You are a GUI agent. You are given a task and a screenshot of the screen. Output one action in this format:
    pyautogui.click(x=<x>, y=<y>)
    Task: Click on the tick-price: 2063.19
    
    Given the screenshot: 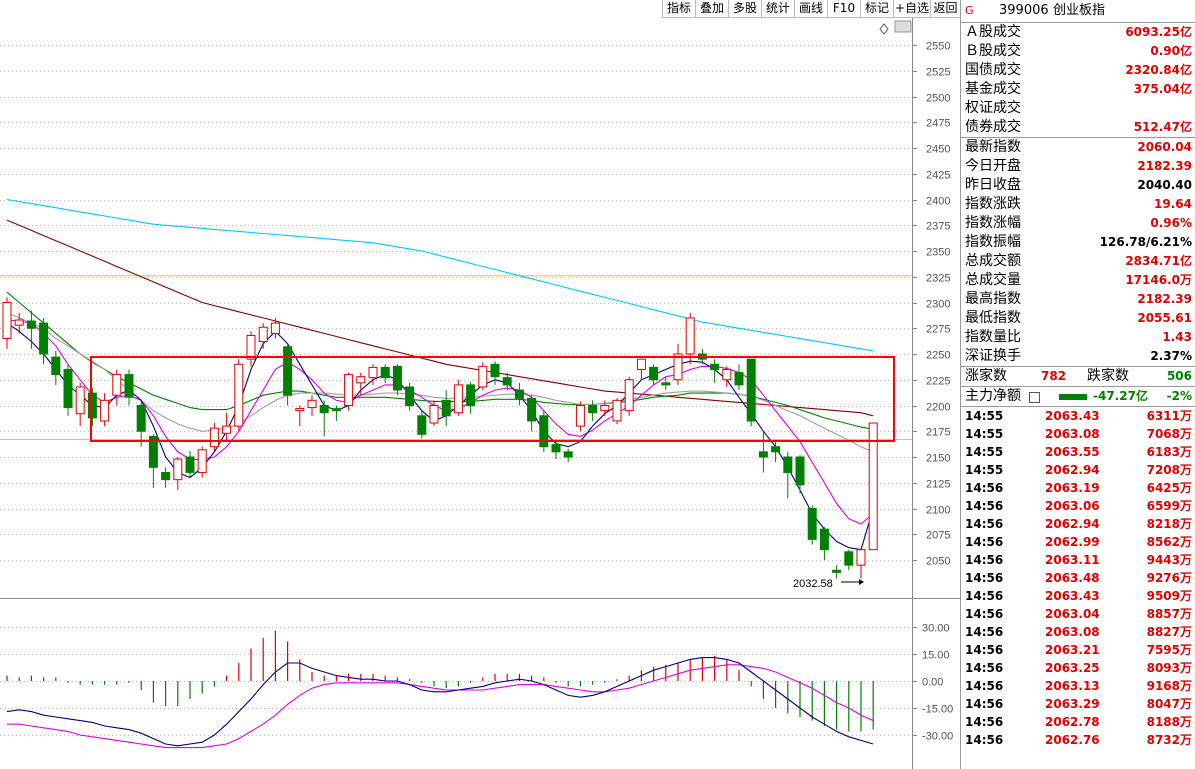 What is the action you would take?
    pyautogui.click(x=1072, y=488)
    